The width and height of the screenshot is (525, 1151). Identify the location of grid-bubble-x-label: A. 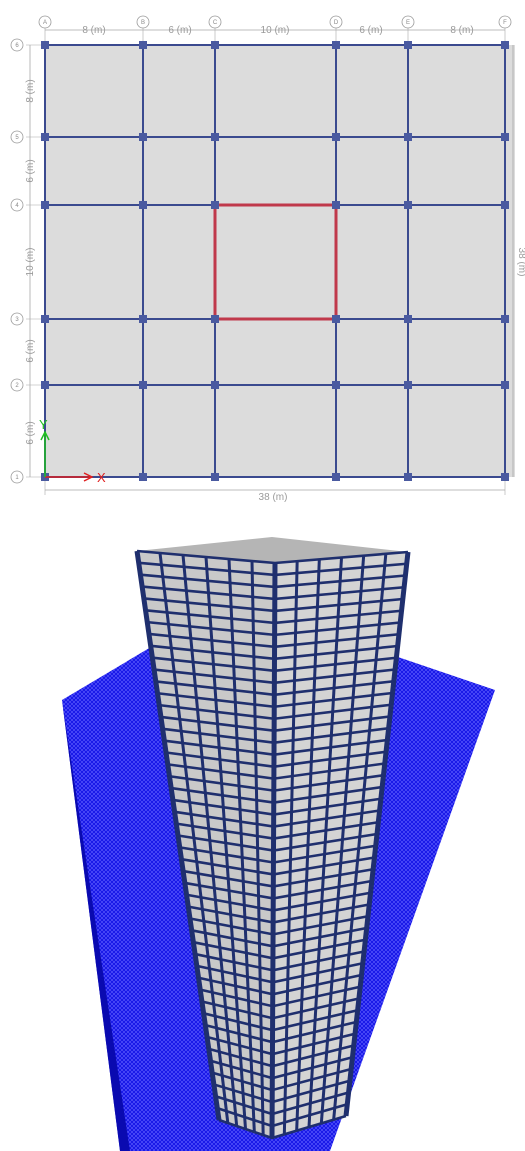
(45, 23).